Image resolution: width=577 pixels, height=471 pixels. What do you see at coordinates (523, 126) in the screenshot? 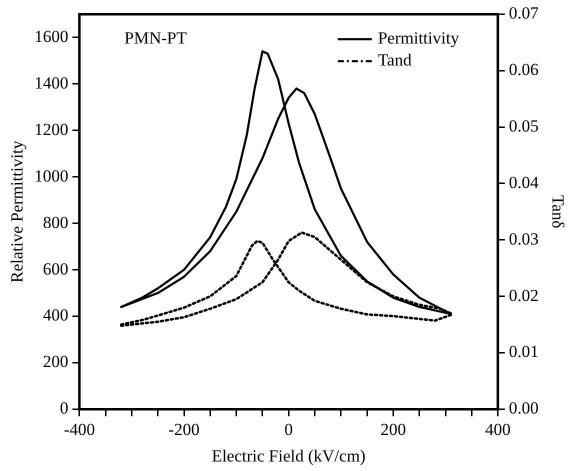
I see `y2-tick-label: 0.05` at bounding box center [523, 126].